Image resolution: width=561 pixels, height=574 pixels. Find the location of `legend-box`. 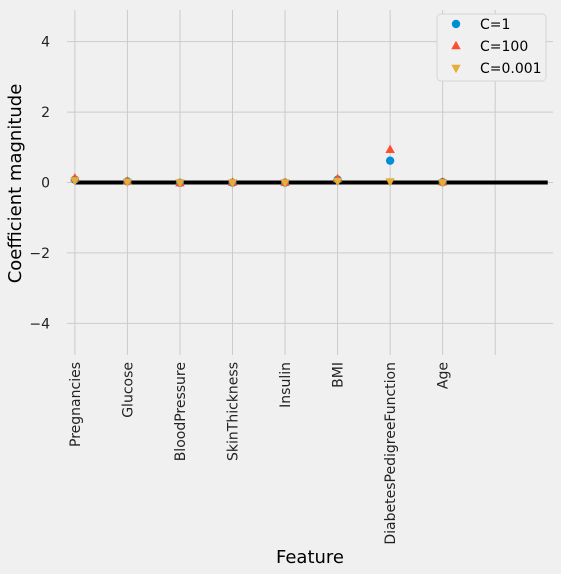

legend-box is located at coordinates (491, 47).